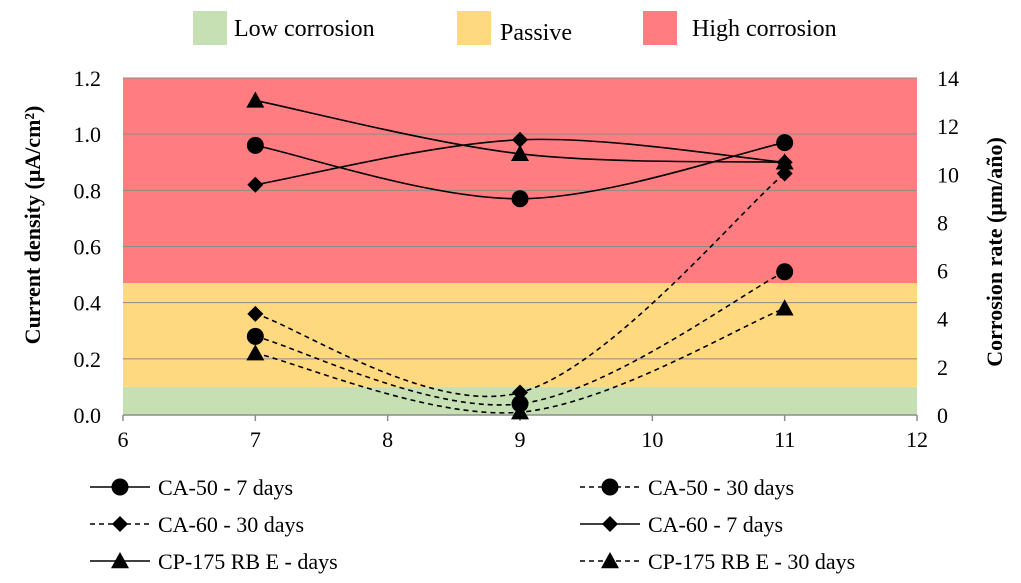 Image resolution: width=1021 pixels, height=583 pixels. I want to click on zone-legend-label: Low corrosion, so click(304, 29).